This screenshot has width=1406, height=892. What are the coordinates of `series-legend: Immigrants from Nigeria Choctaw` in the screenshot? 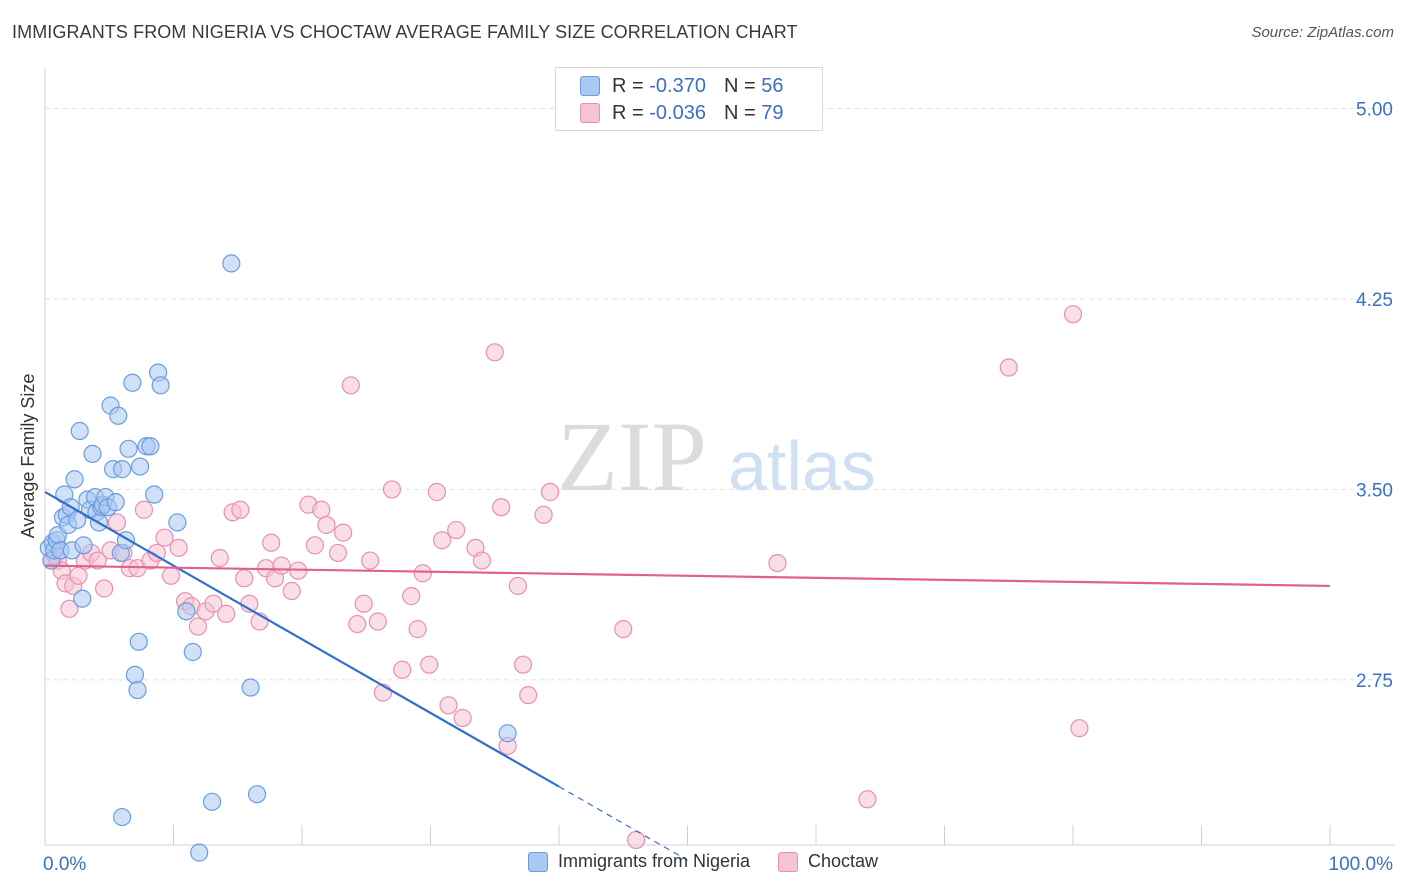 It's located at (703, 861).